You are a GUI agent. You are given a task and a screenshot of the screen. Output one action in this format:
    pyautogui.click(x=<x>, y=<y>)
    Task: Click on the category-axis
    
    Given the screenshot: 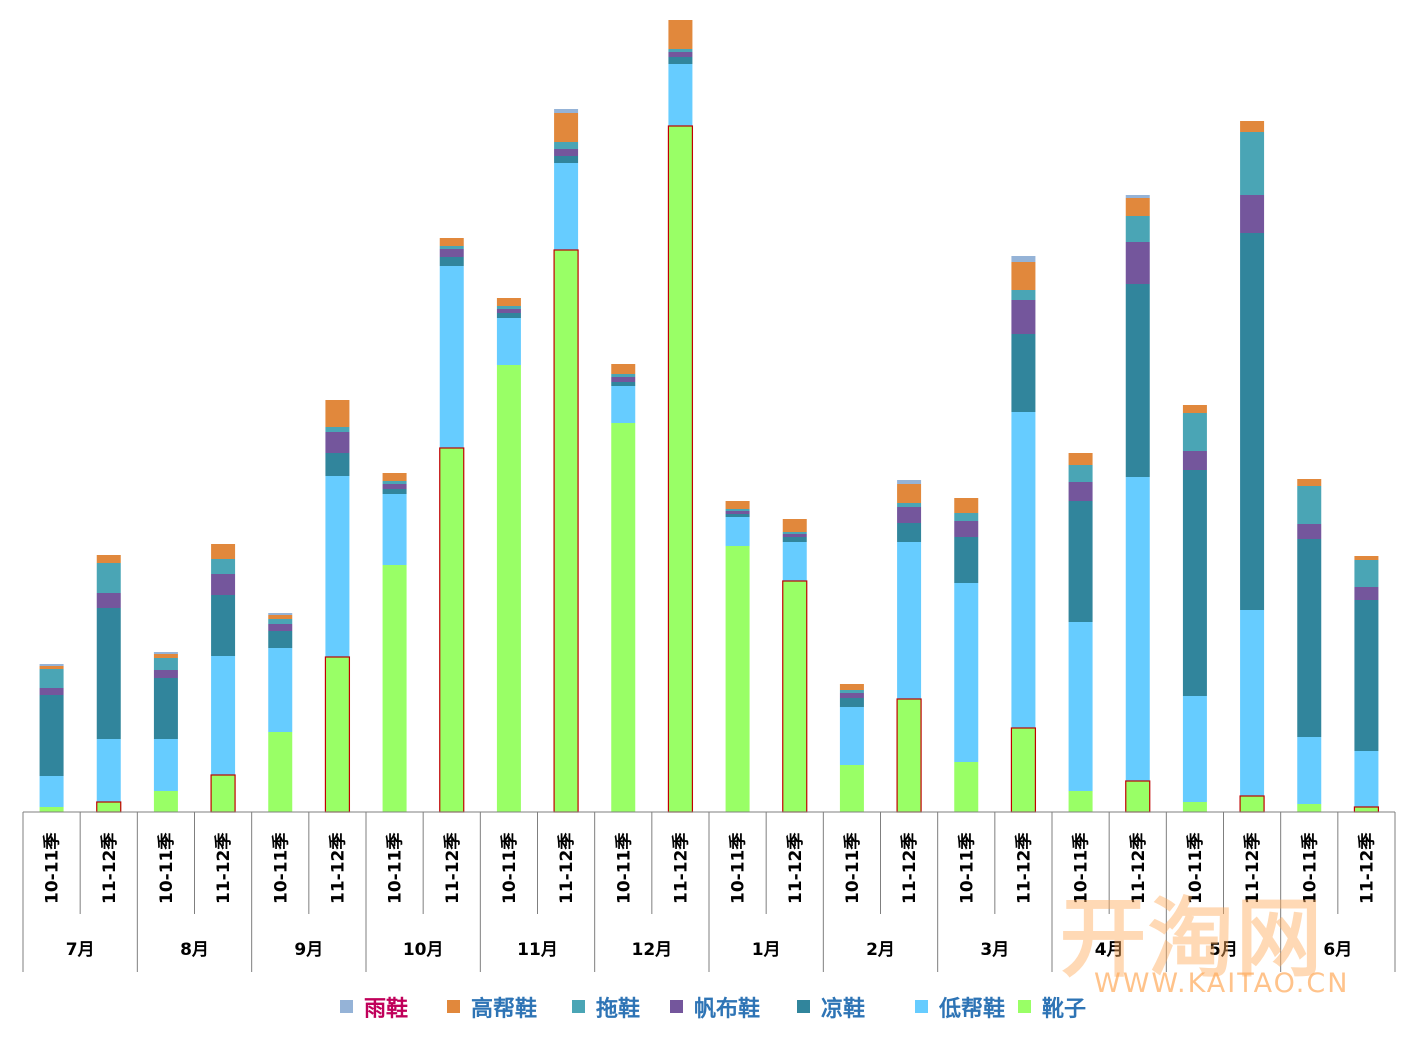 What is the action you would take?
    pyautogui.click(x=709, y=891)
    